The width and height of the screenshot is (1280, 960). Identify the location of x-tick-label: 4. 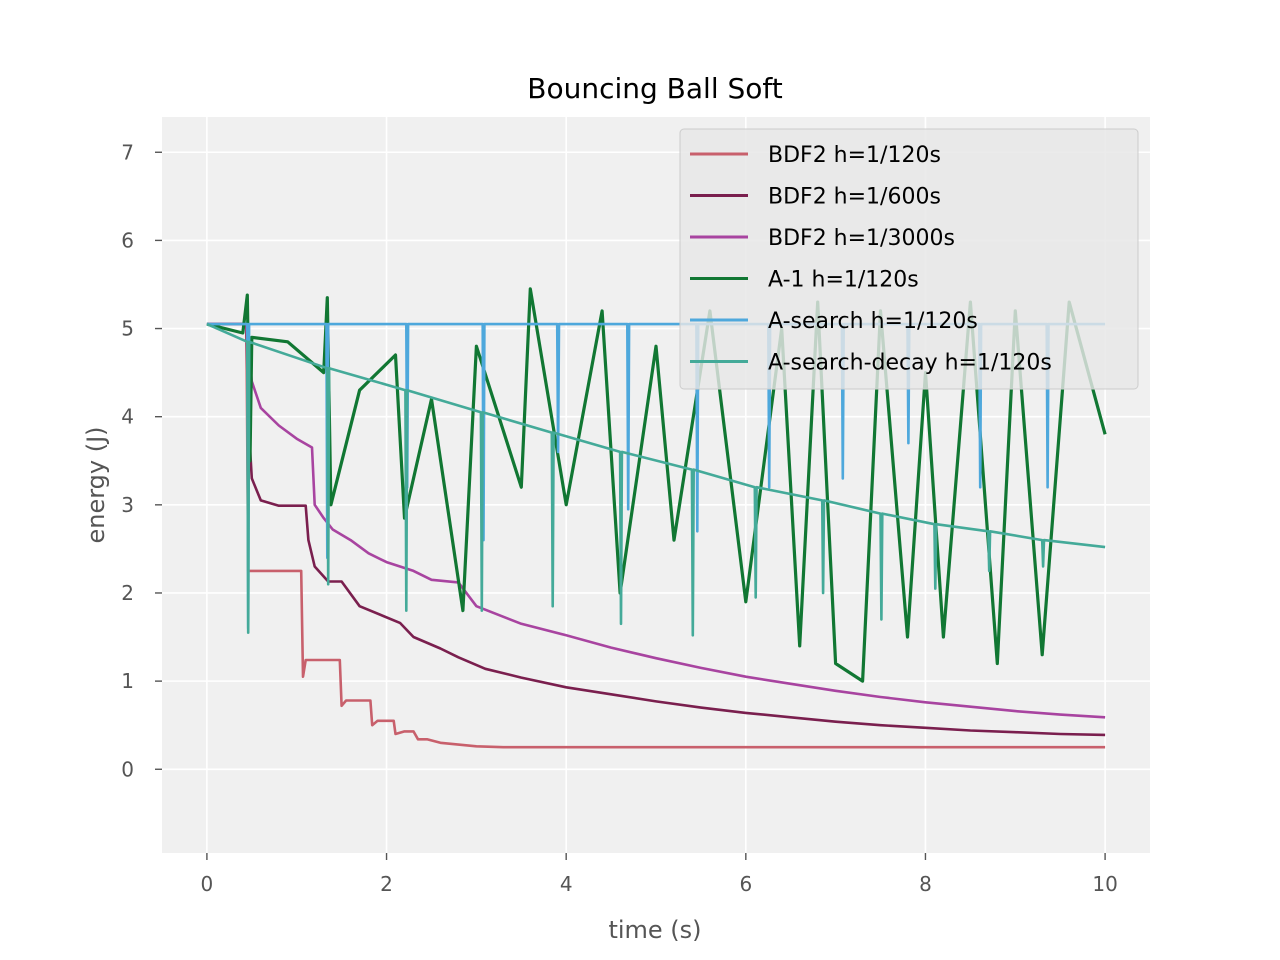
(566, 884).